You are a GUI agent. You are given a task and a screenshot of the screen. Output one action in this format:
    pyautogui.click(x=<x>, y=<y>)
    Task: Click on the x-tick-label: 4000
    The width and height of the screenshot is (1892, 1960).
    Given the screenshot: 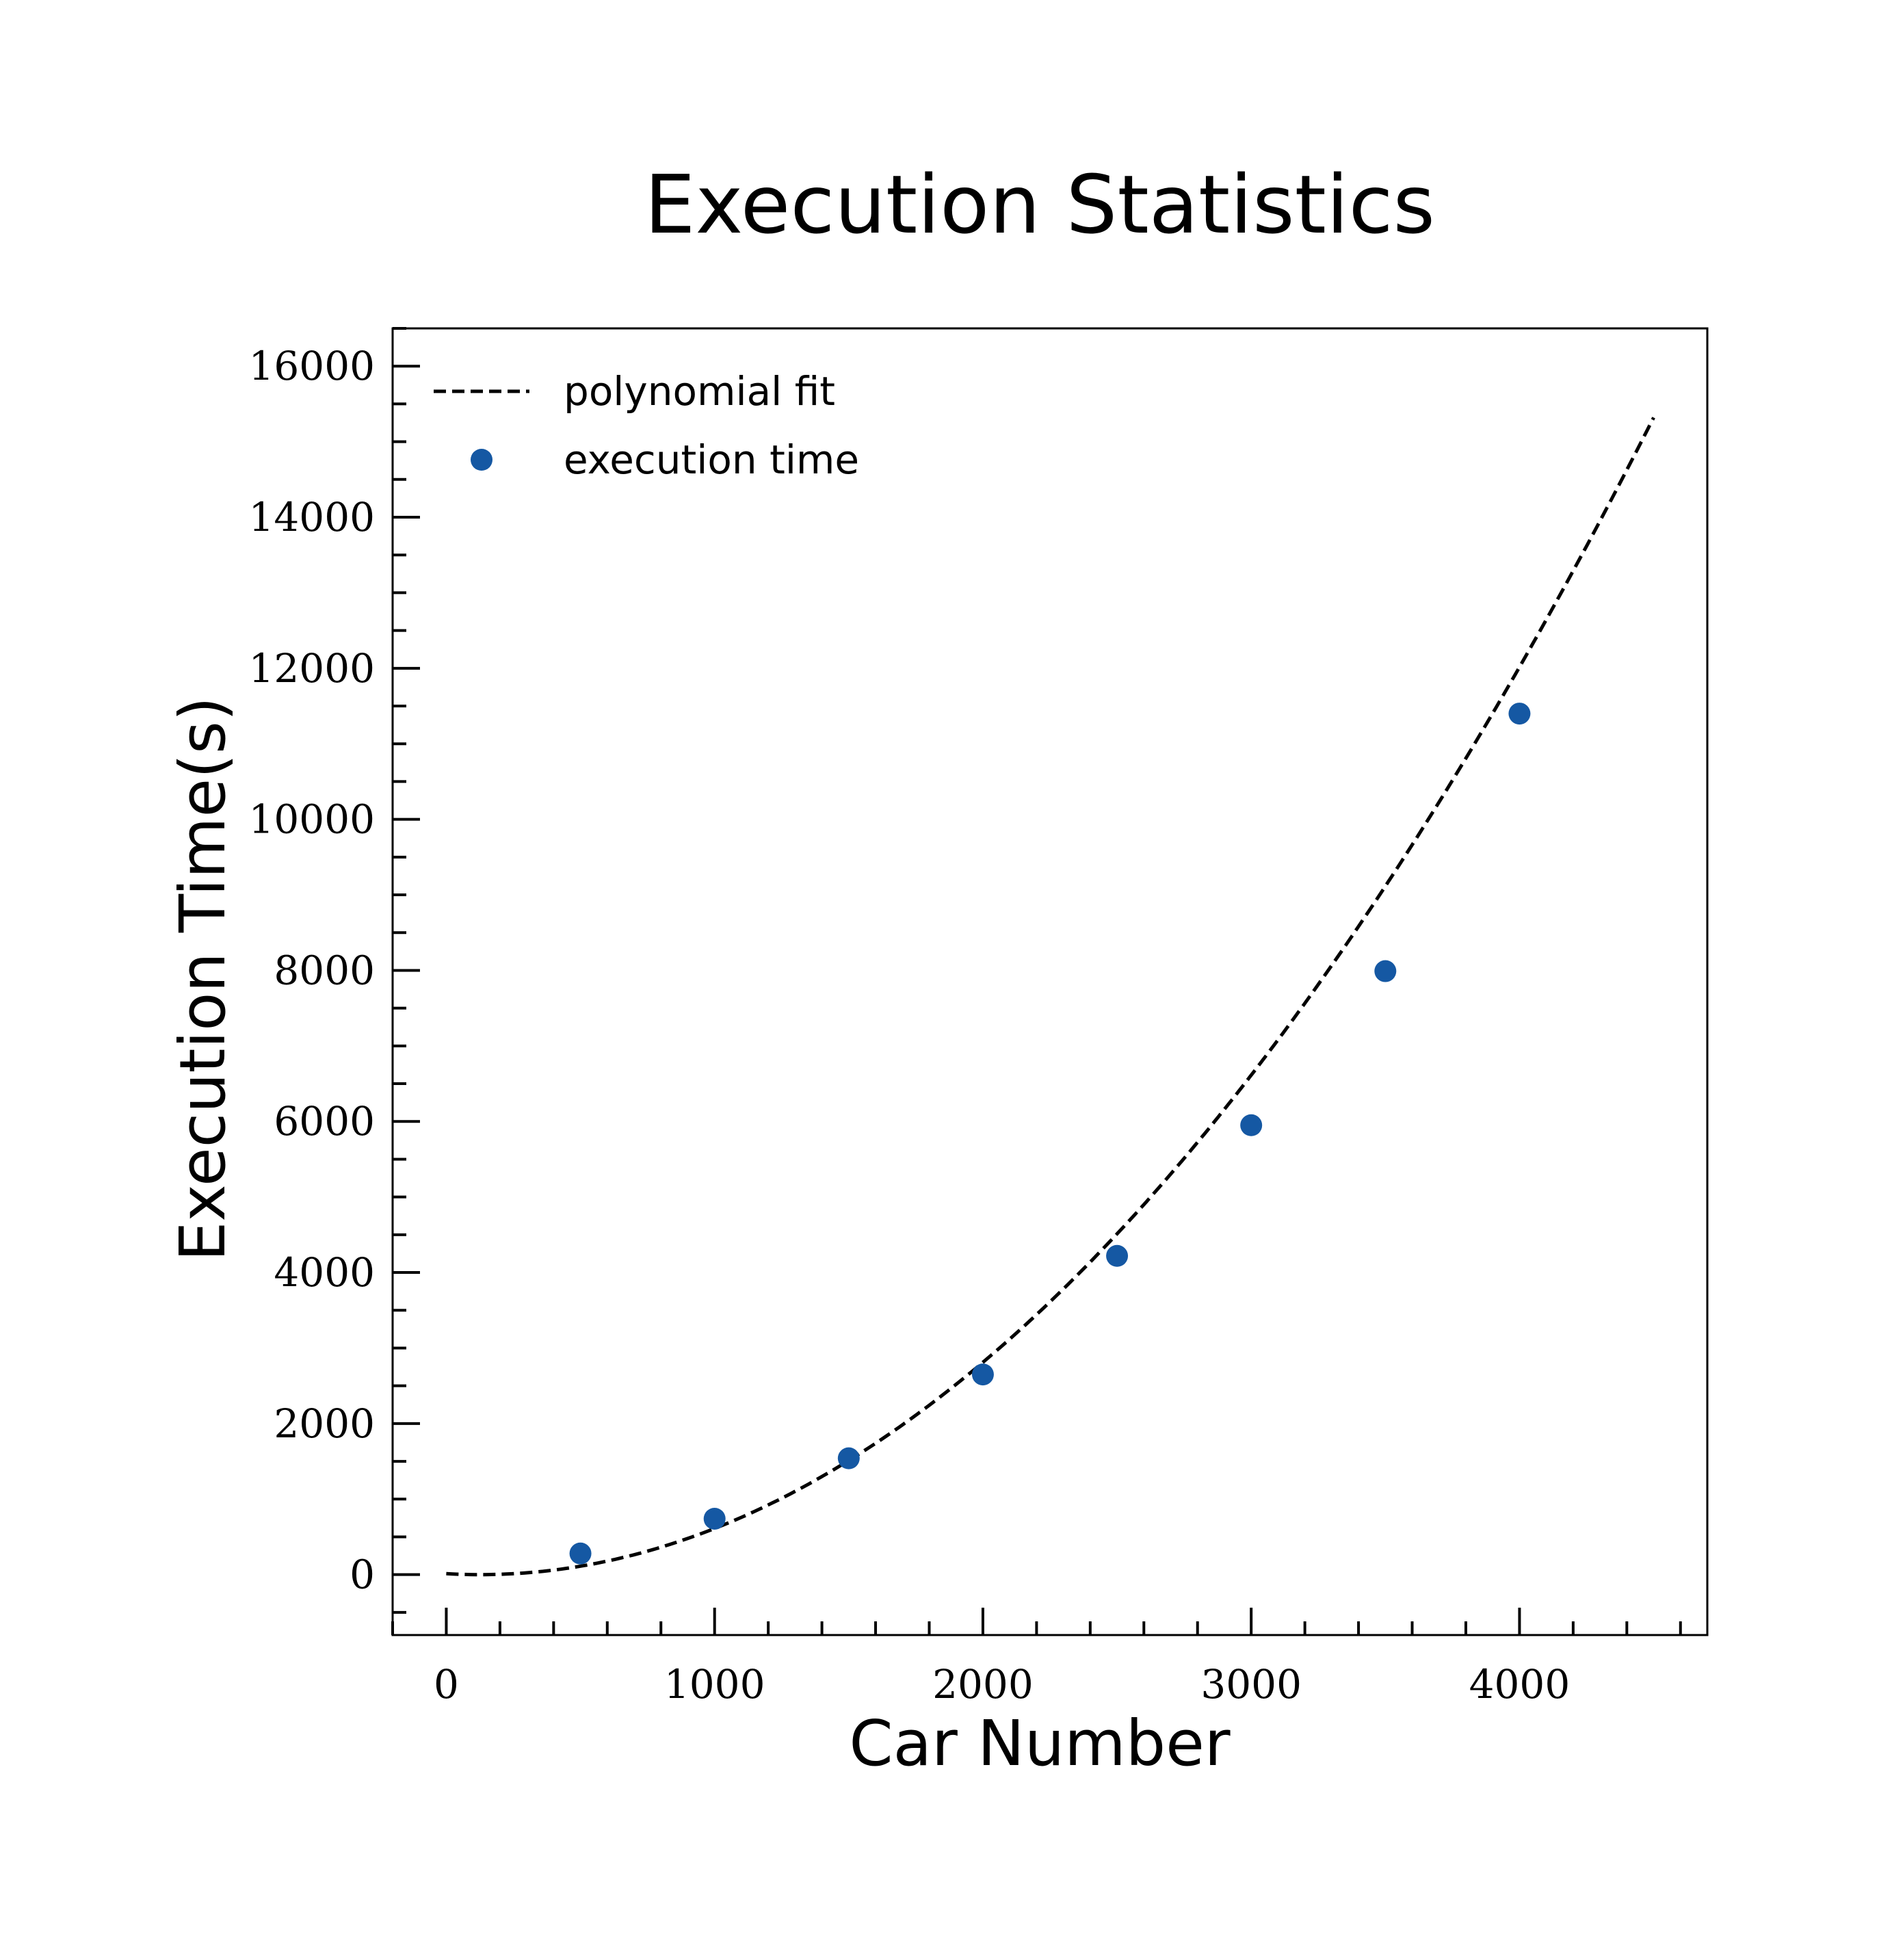 What is the action you would take?
    pyautogui.click(x=1520, y=1685)
    